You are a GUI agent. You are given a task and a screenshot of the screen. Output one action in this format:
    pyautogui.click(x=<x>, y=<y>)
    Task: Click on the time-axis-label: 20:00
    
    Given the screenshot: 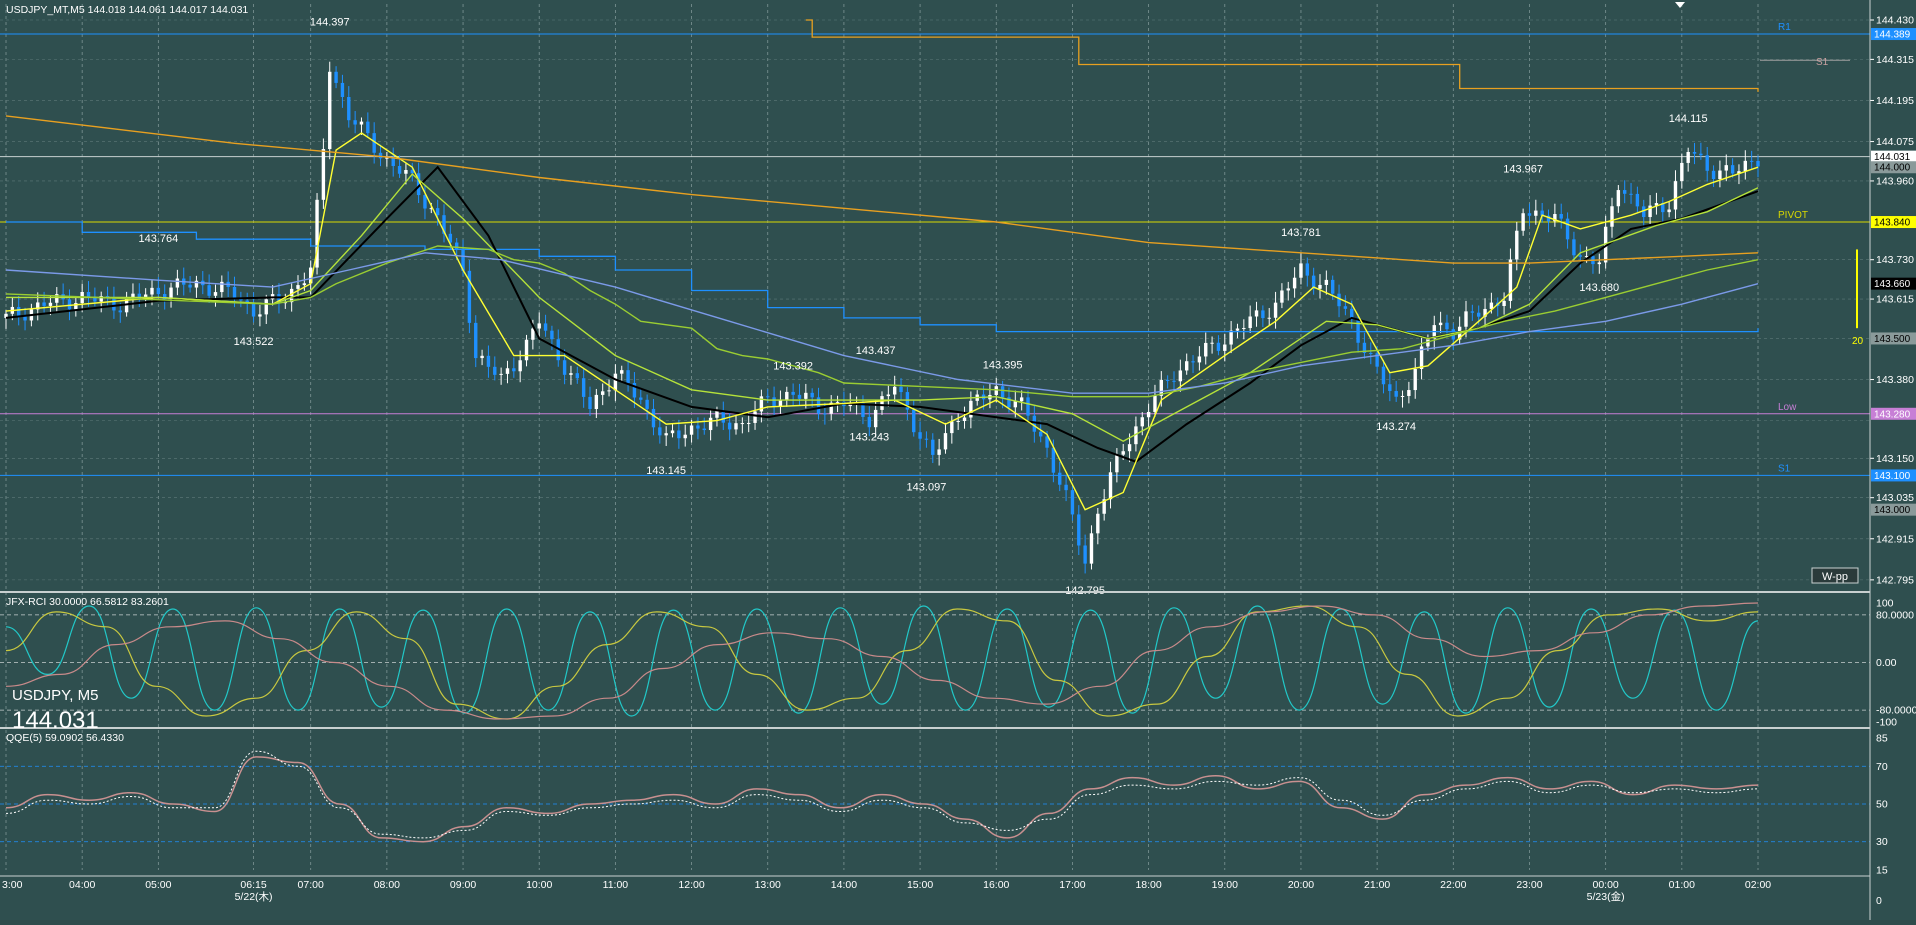 What is the action you would take?
    pyautogui.click(x=1301, y=885)
    